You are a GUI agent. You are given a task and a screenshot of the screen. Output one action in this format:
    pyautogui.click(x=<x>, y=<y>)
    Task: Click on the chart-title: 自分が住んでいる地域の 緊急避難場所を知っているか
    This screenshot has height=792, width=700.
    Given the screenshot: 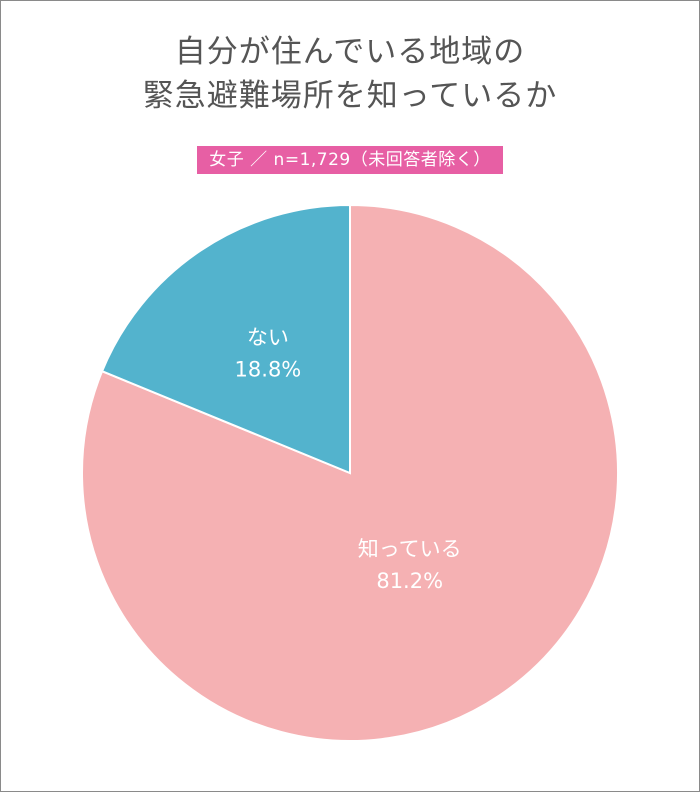 What is the action you would take?
    pyautogui.click(x=350, y=74)
    